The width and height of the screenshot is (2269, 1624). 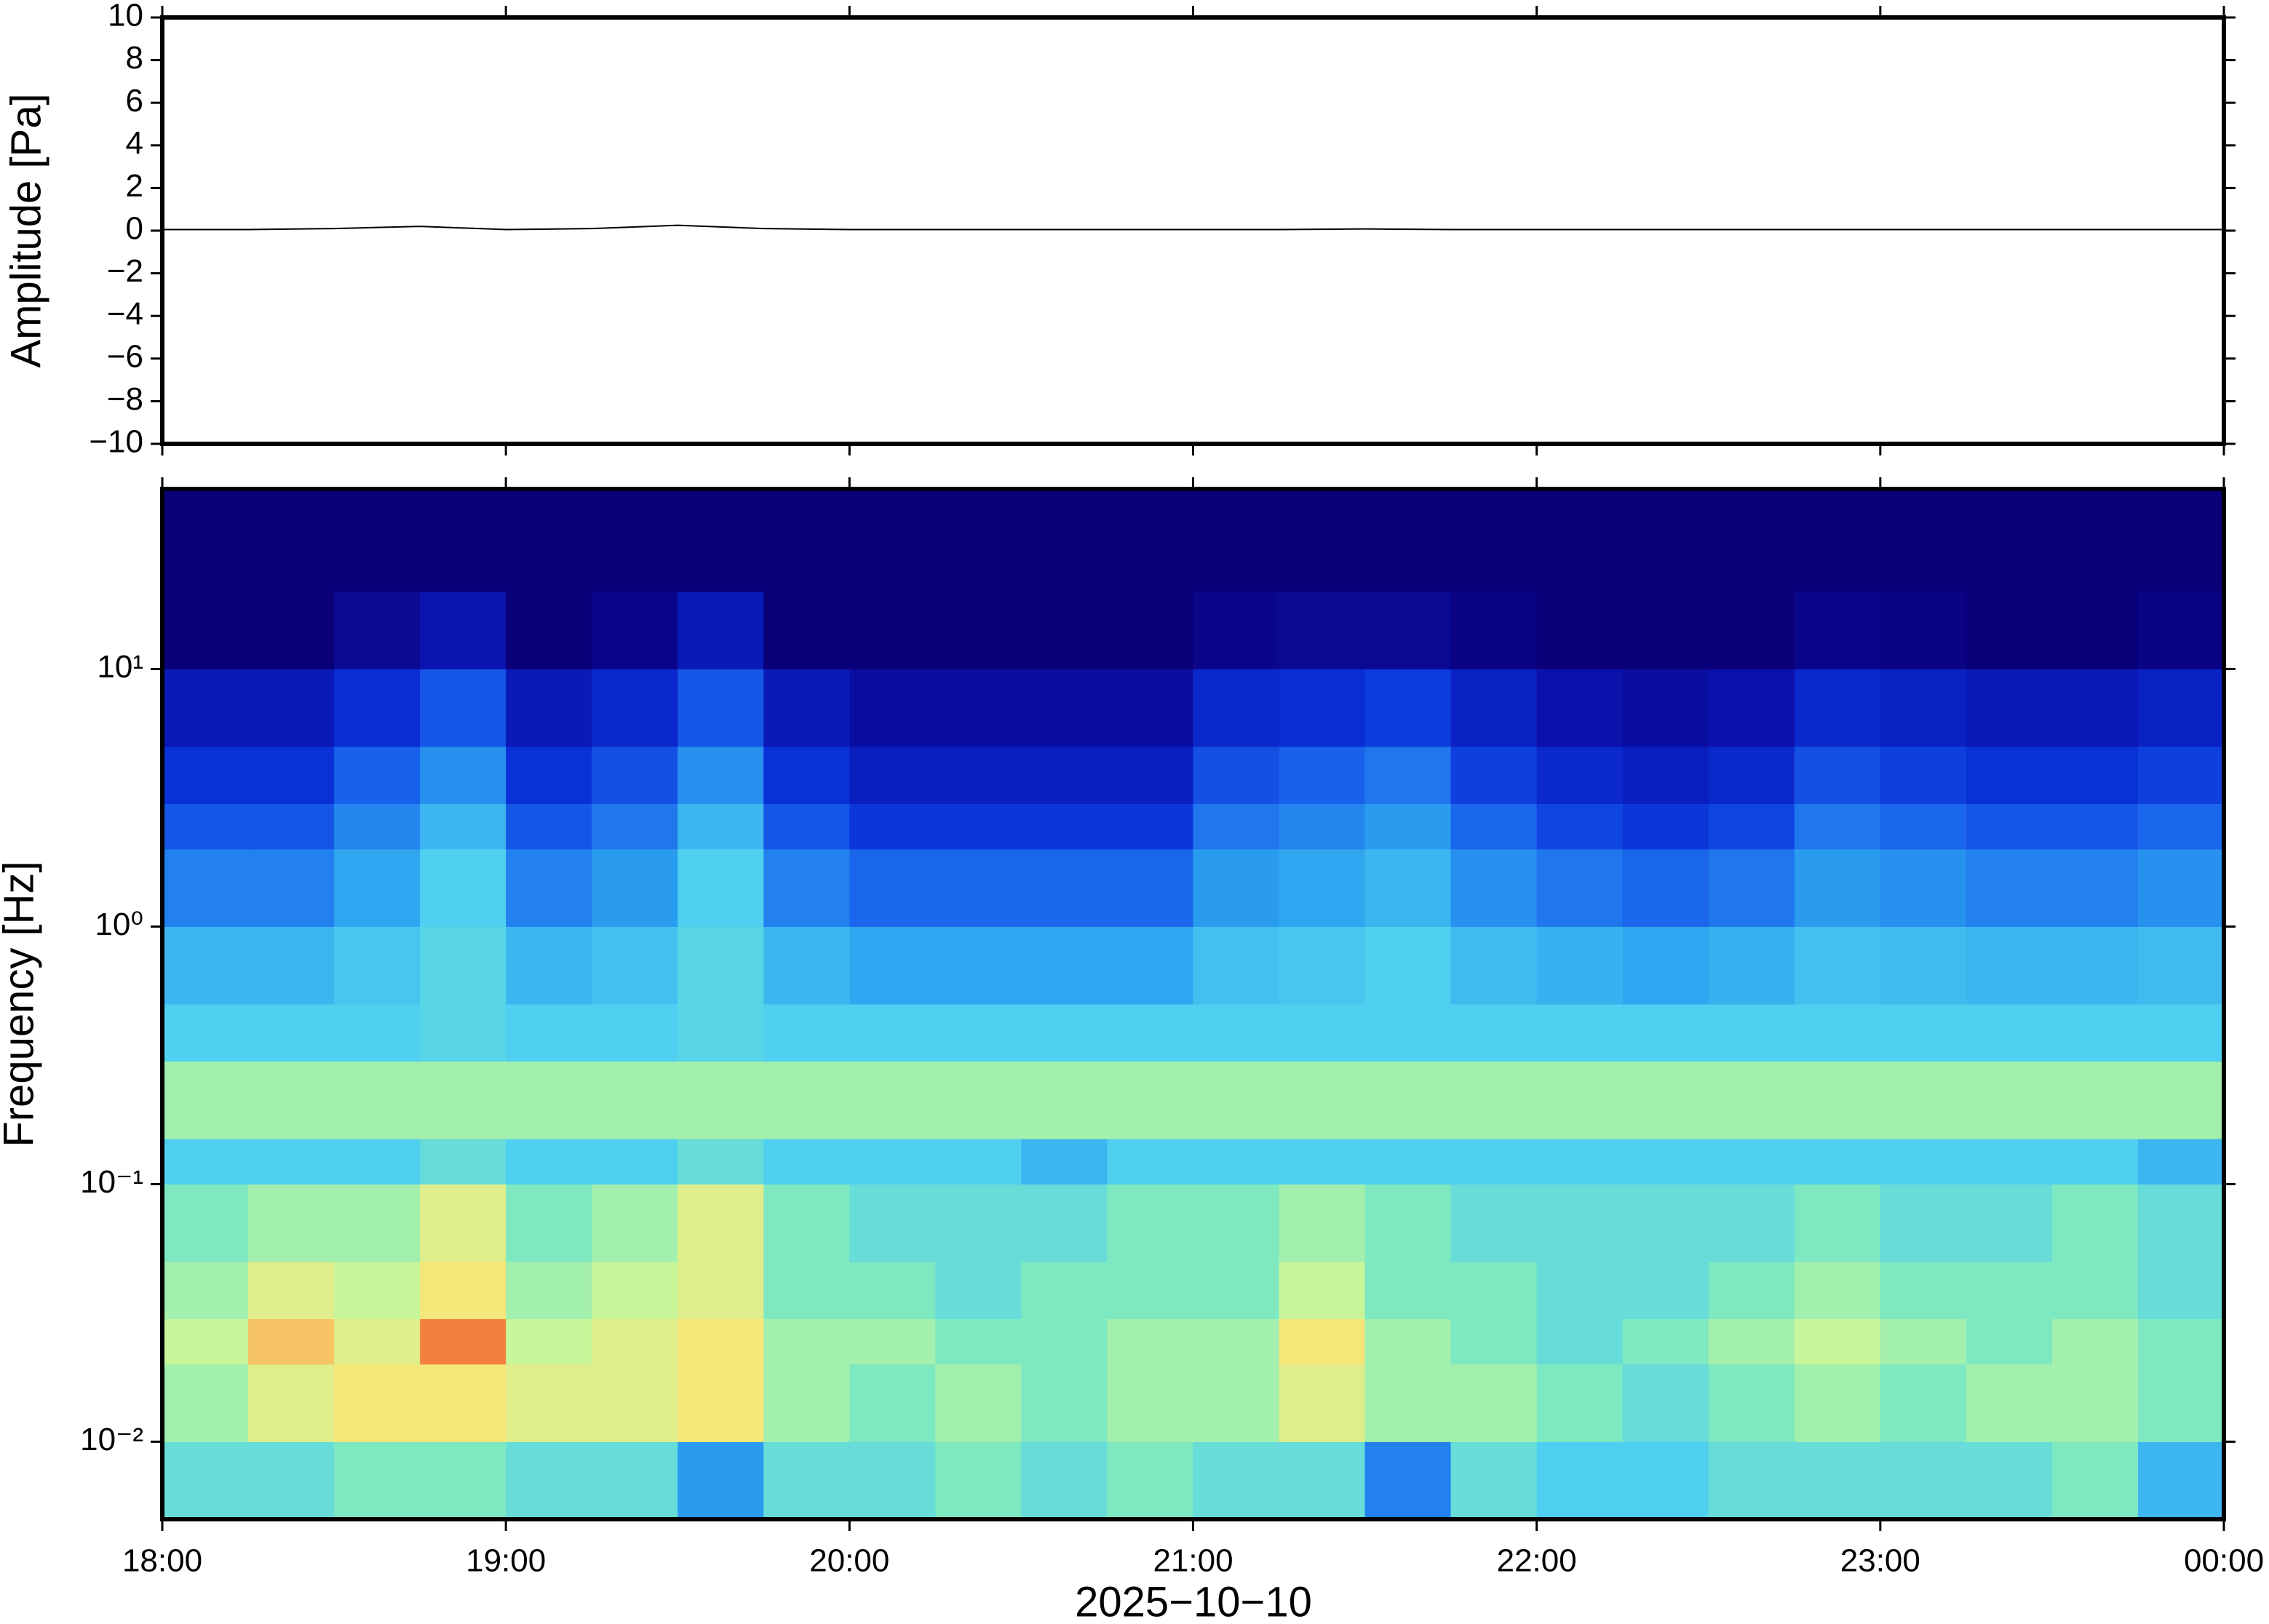 I want to click on y-tick-label: 10¹, so click(x=120, y=667).